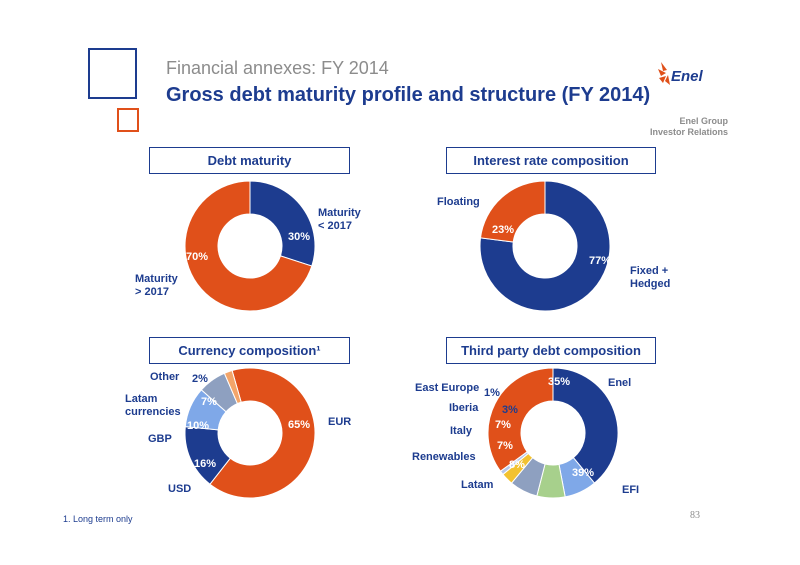  I want to click on category-label-italy: Italy, so click(461, 431).